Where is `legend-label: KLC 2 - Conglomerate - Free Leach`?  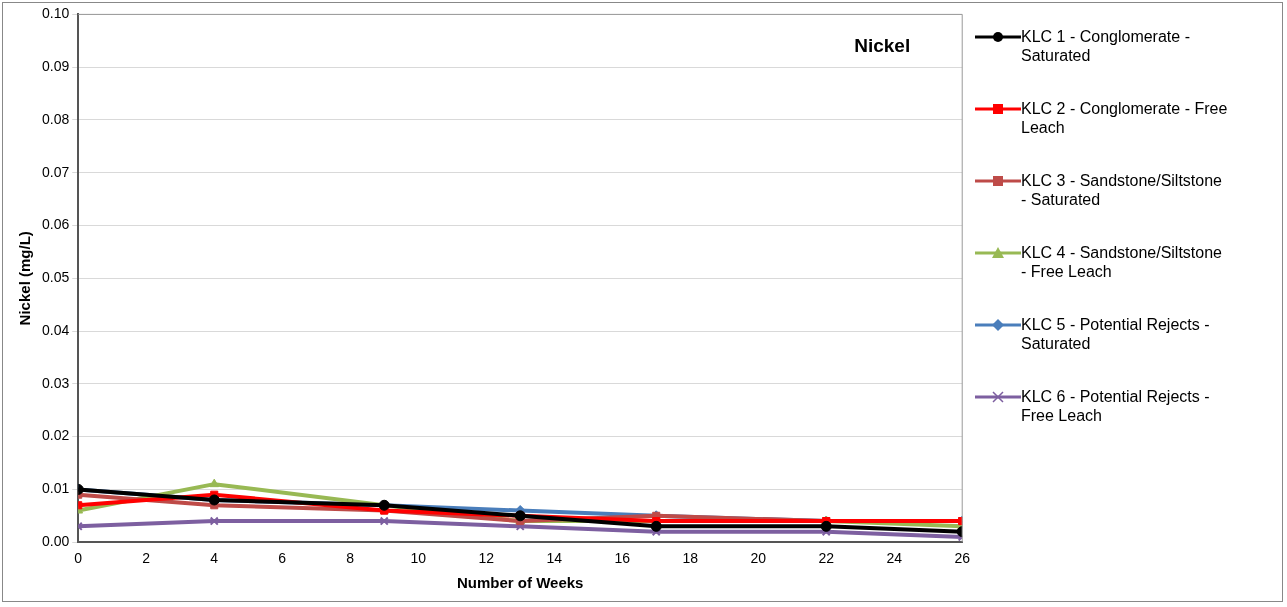 legend-label: KLC 2 - Conglomerate - Free Leach is located at coordinates (1125, 118).